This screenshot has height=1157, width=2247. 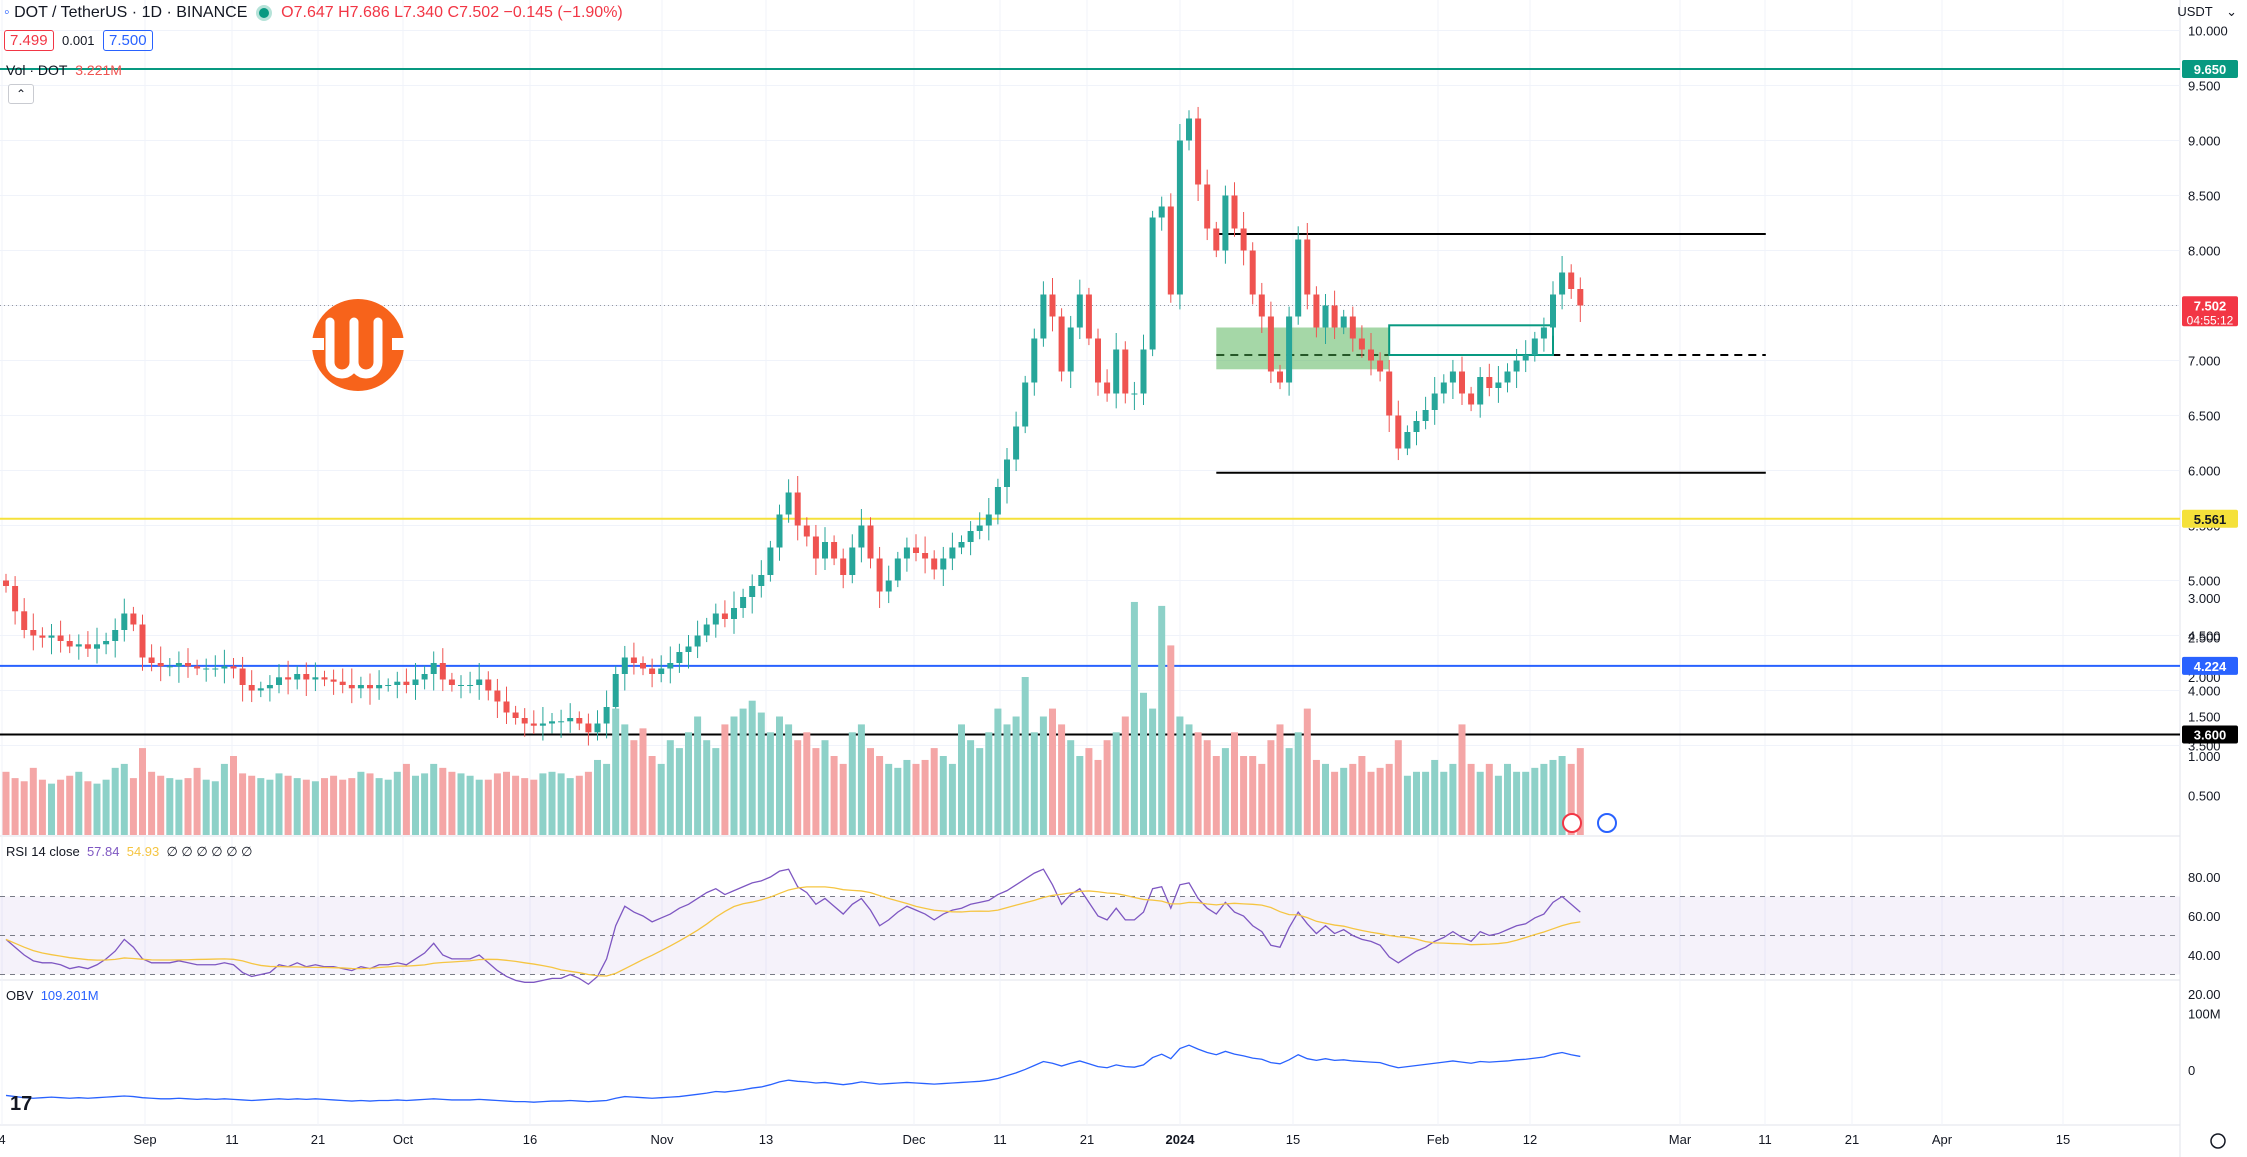 I want to click on currency-selector: USDT ⌄, so click(x=2207, y=12).